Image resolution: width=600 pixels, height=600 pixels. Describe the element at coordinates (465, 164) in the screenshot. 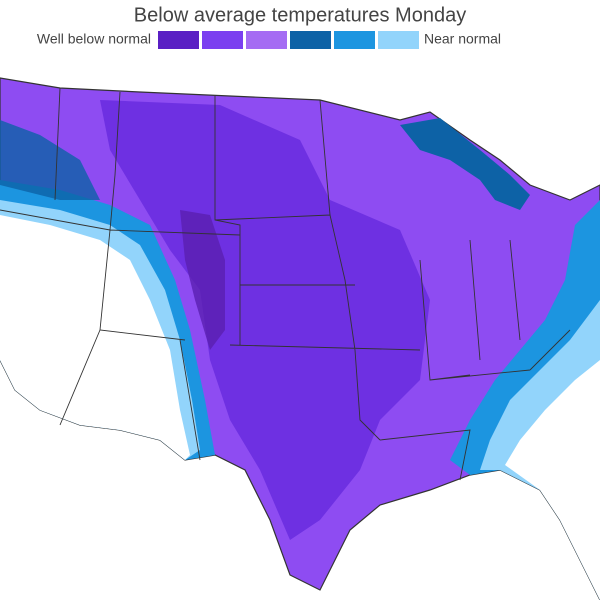

I see `lakes-blue` at that location.